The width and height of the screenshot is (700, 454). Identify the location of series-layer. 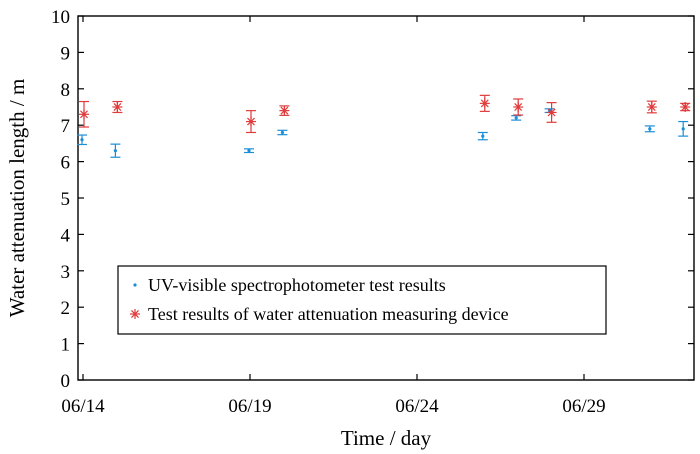
(384, 126).